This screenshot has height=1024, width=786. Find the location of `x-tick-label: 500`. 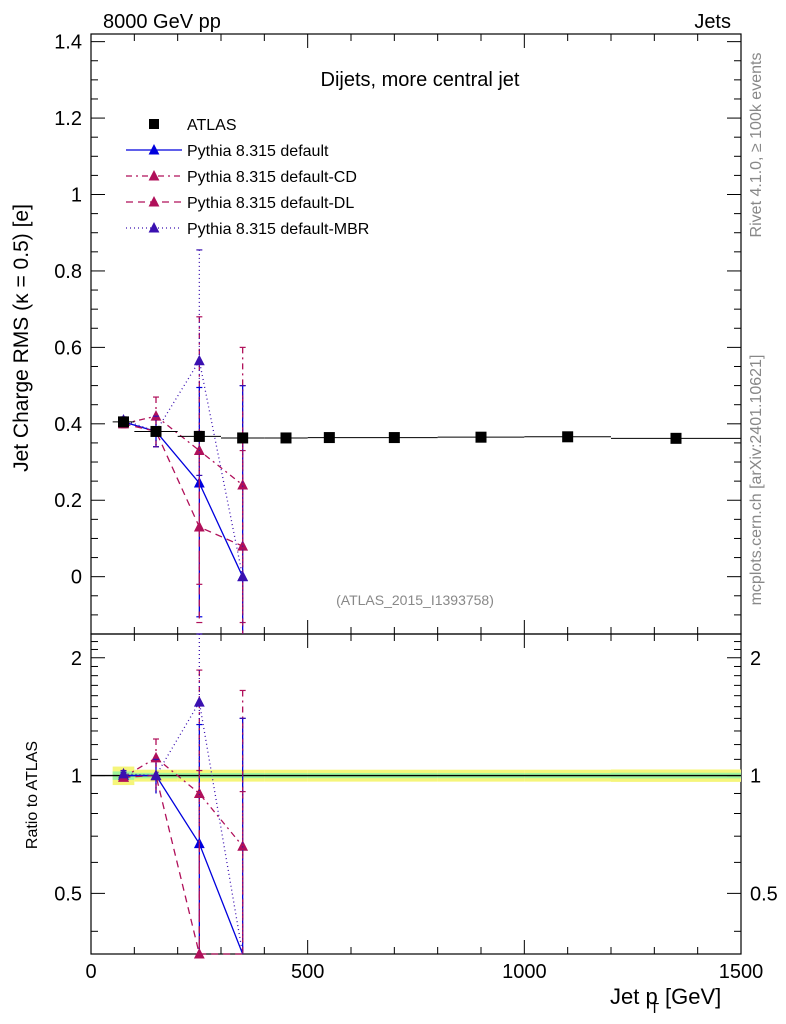

x-tick-label: 500 is located at coordinates (307, 972).